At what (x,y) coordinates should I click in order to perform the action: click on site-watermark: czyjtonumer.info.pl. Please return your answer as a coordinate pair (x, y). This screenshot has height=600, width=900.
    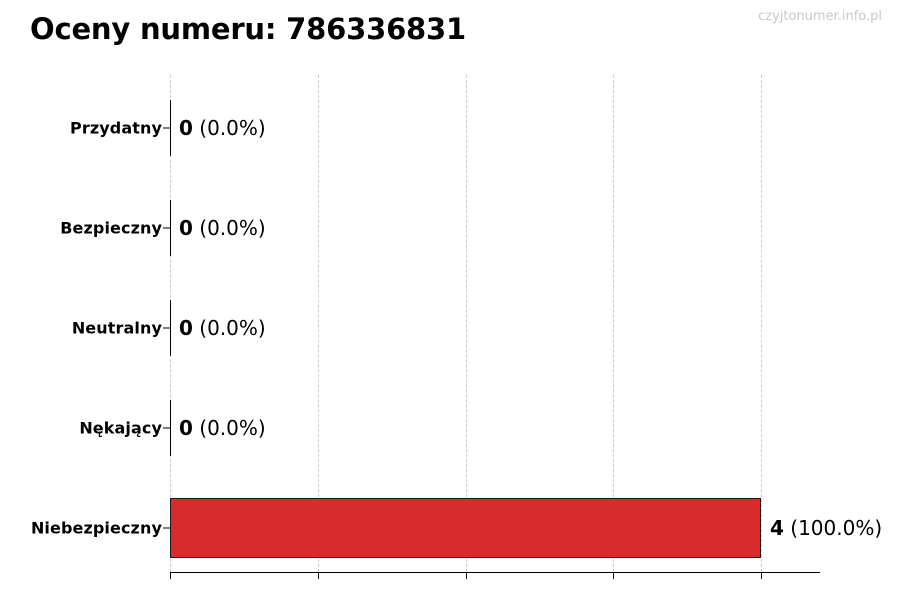
    Looking at the image, I should click on (820, 16).